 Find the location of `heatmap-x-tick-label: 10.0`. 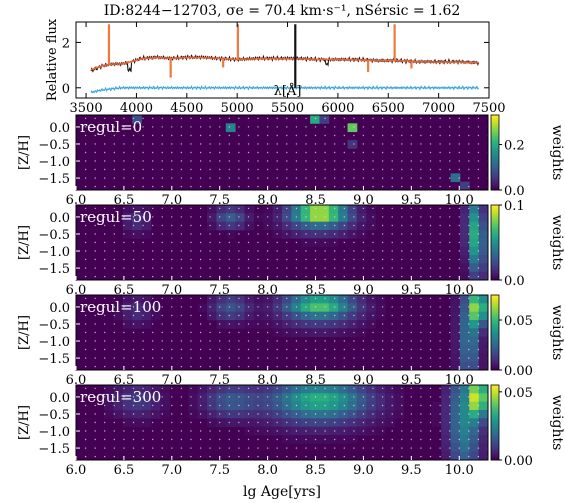

heatmap-x-tick-label: 10.0 is located at coordinates (459, 290).